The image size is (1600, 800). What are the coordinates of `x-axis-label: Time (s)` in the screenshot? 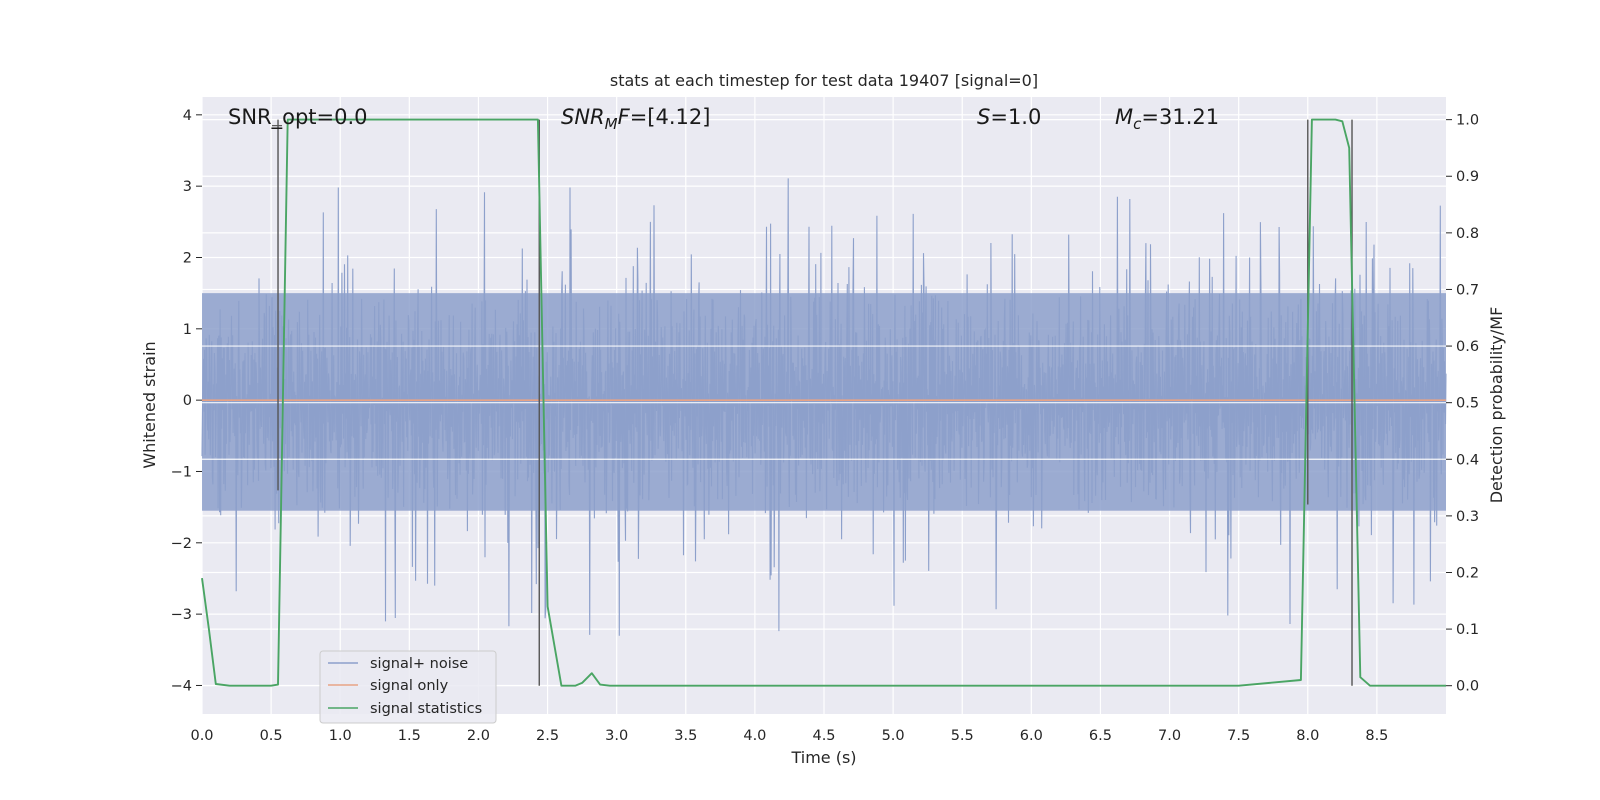 It's located at (823, 757).